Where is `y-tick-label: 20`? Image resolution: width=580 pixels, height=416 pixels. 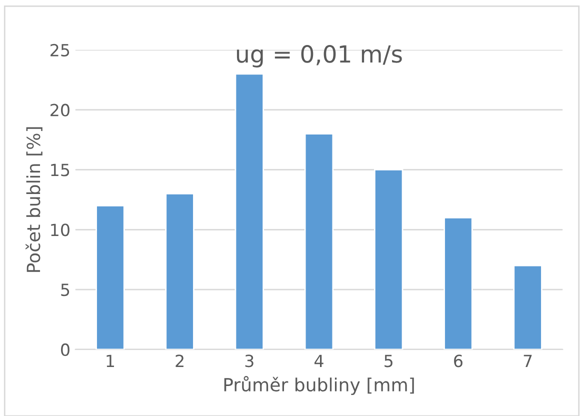
y-tick-label: 20 is located at coordinates (60, 110).